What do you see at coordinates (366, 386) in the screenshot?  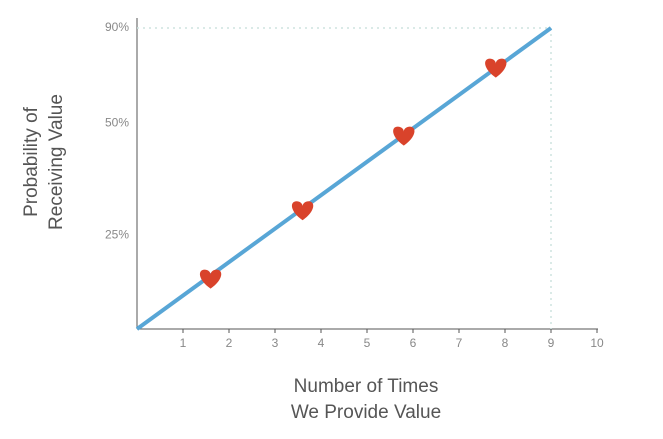 I see `x-axis-label: Number of Times` at bounding box center [366, 386].